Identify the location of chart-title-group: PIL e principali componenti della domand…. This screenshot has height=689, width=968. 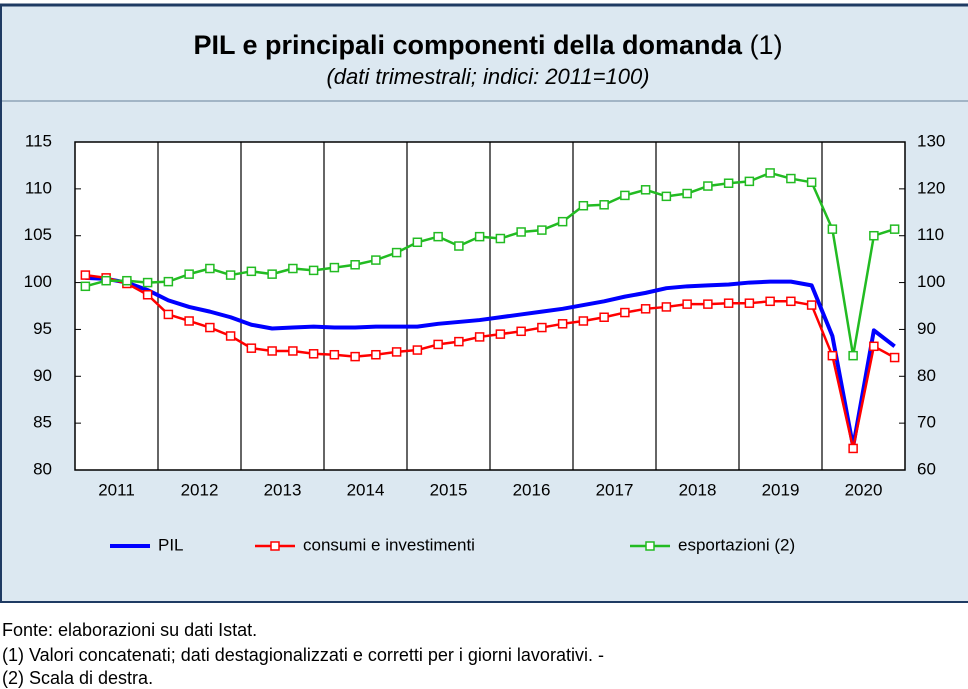
(487, 45).